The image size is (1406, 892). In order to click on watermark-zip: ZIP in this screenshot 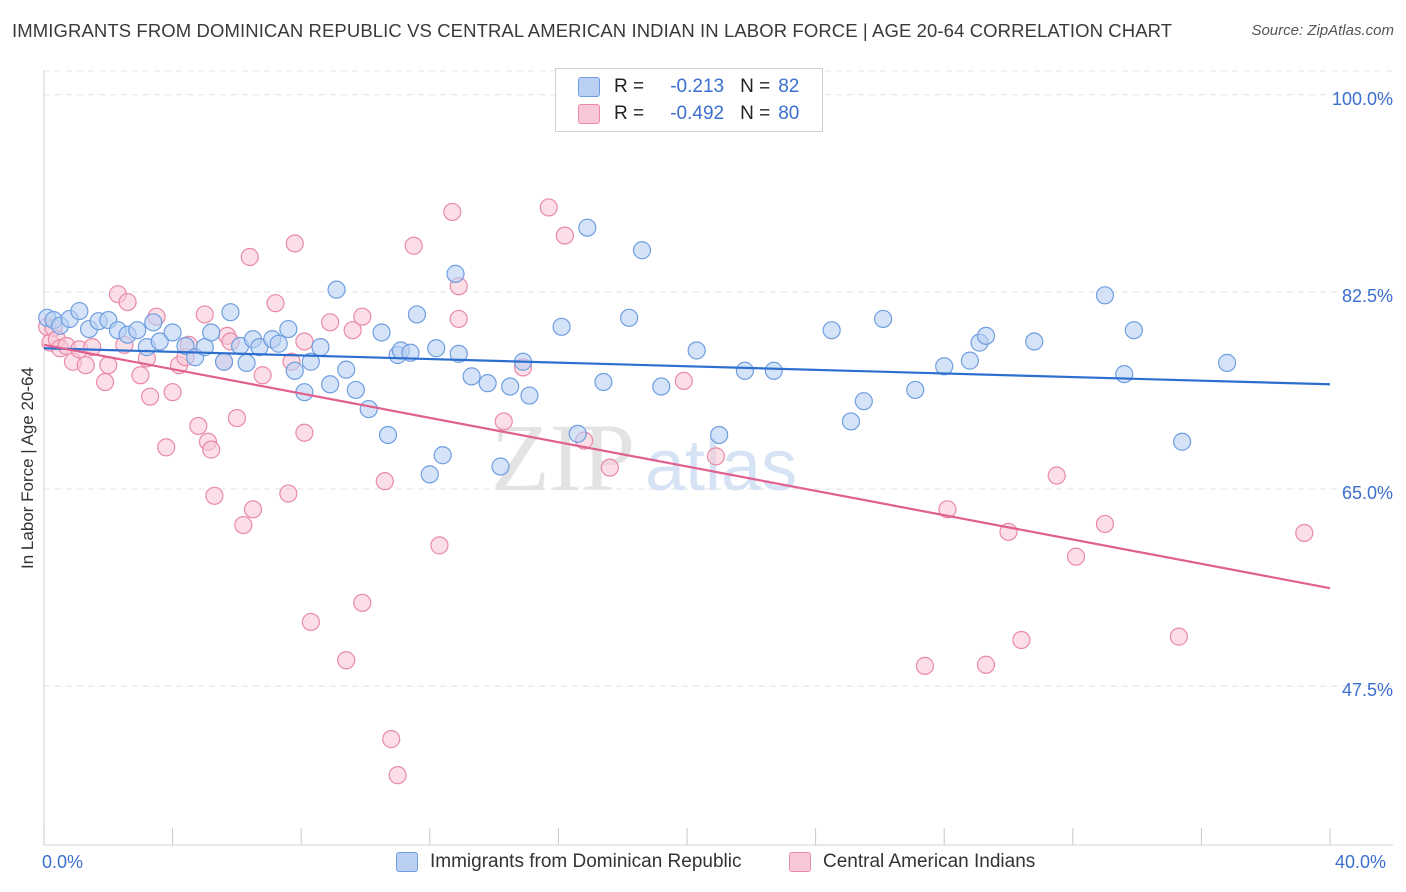, I will do `click(563, 457)`.